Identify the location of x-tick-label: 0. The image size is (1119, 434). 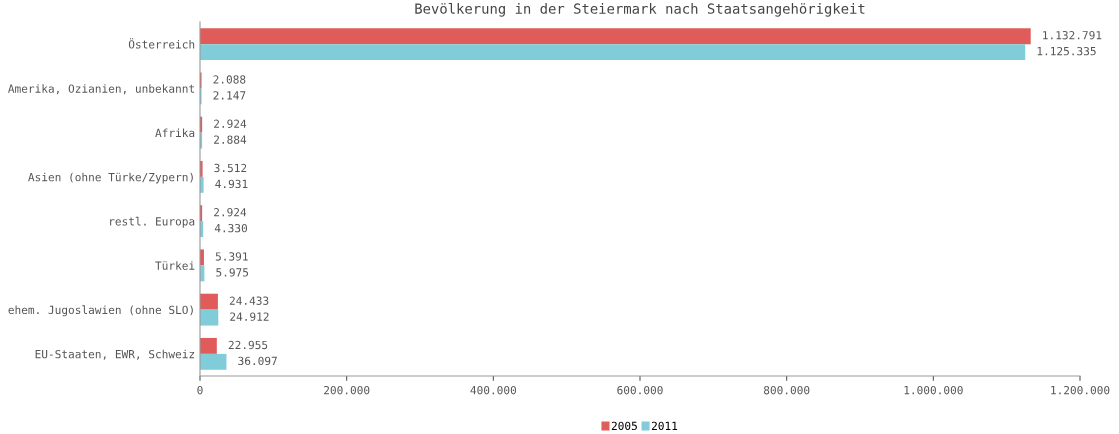
(200, 390).